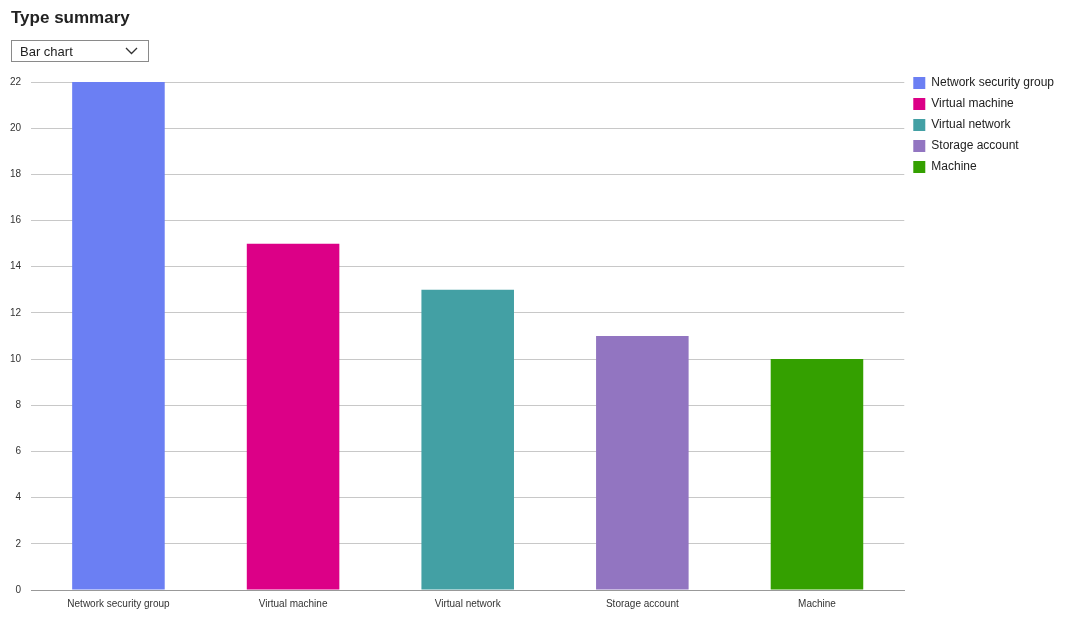 This screenshot has width=1074, height=630. What do you see at coordinates (16, 127) in the screenshot?
I see `y-tick-label: 20` at bounding box center [16, 127].